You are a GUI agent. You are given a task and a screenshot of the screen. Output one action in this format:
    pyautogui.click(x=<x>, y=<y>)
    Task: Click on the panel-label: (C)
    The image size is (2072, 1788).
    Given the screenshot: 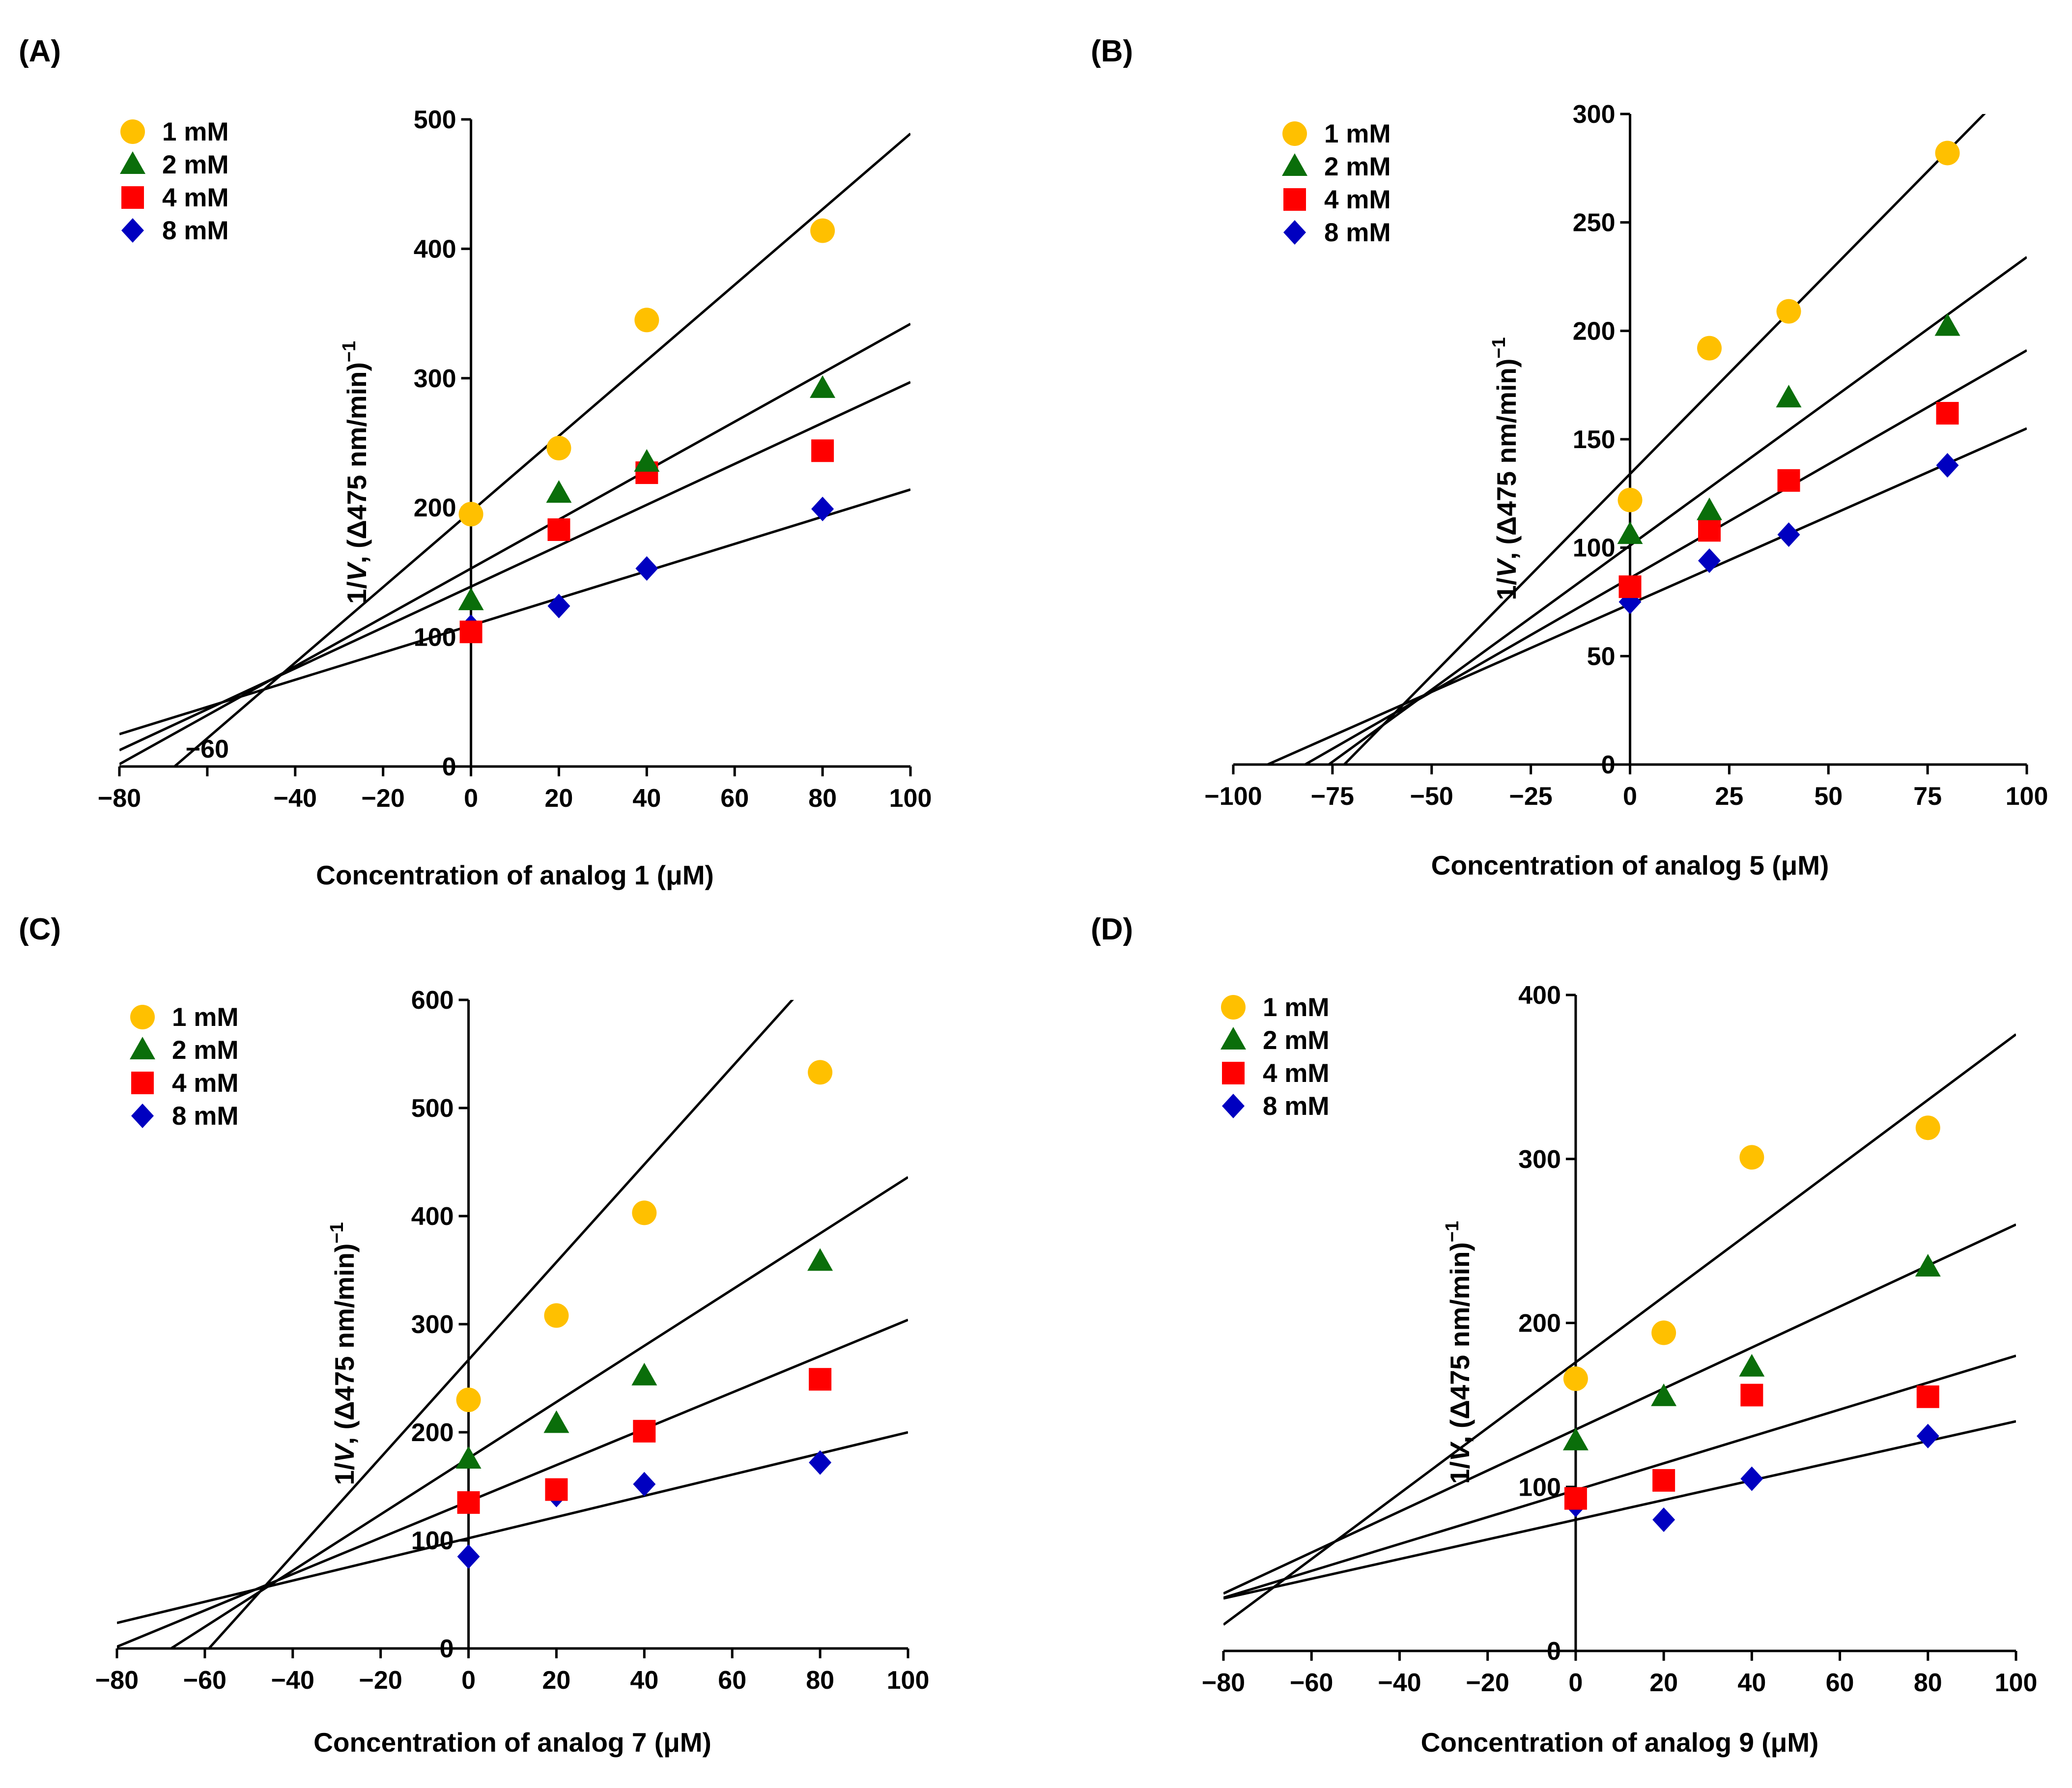 What is the action you would take?
    pyautogui.click(x=40, y=929)
    